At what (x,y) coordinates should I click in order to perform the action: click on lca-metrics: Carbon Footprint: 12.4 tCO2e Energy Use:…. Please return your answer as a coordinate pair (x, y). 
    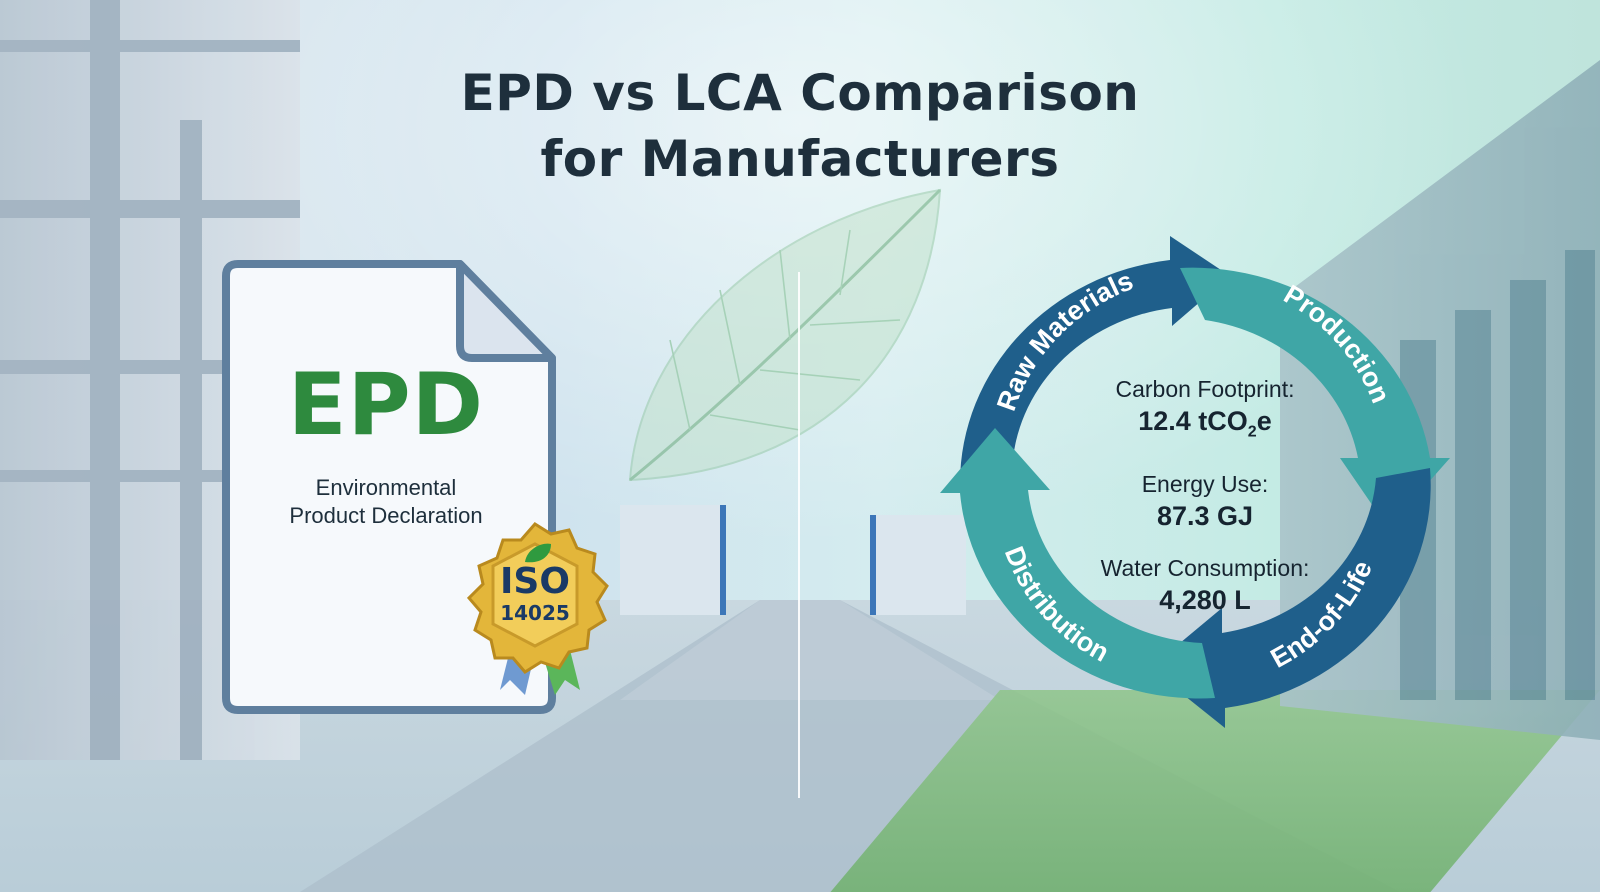
    Looking at the image, I should click on (1205, 505).